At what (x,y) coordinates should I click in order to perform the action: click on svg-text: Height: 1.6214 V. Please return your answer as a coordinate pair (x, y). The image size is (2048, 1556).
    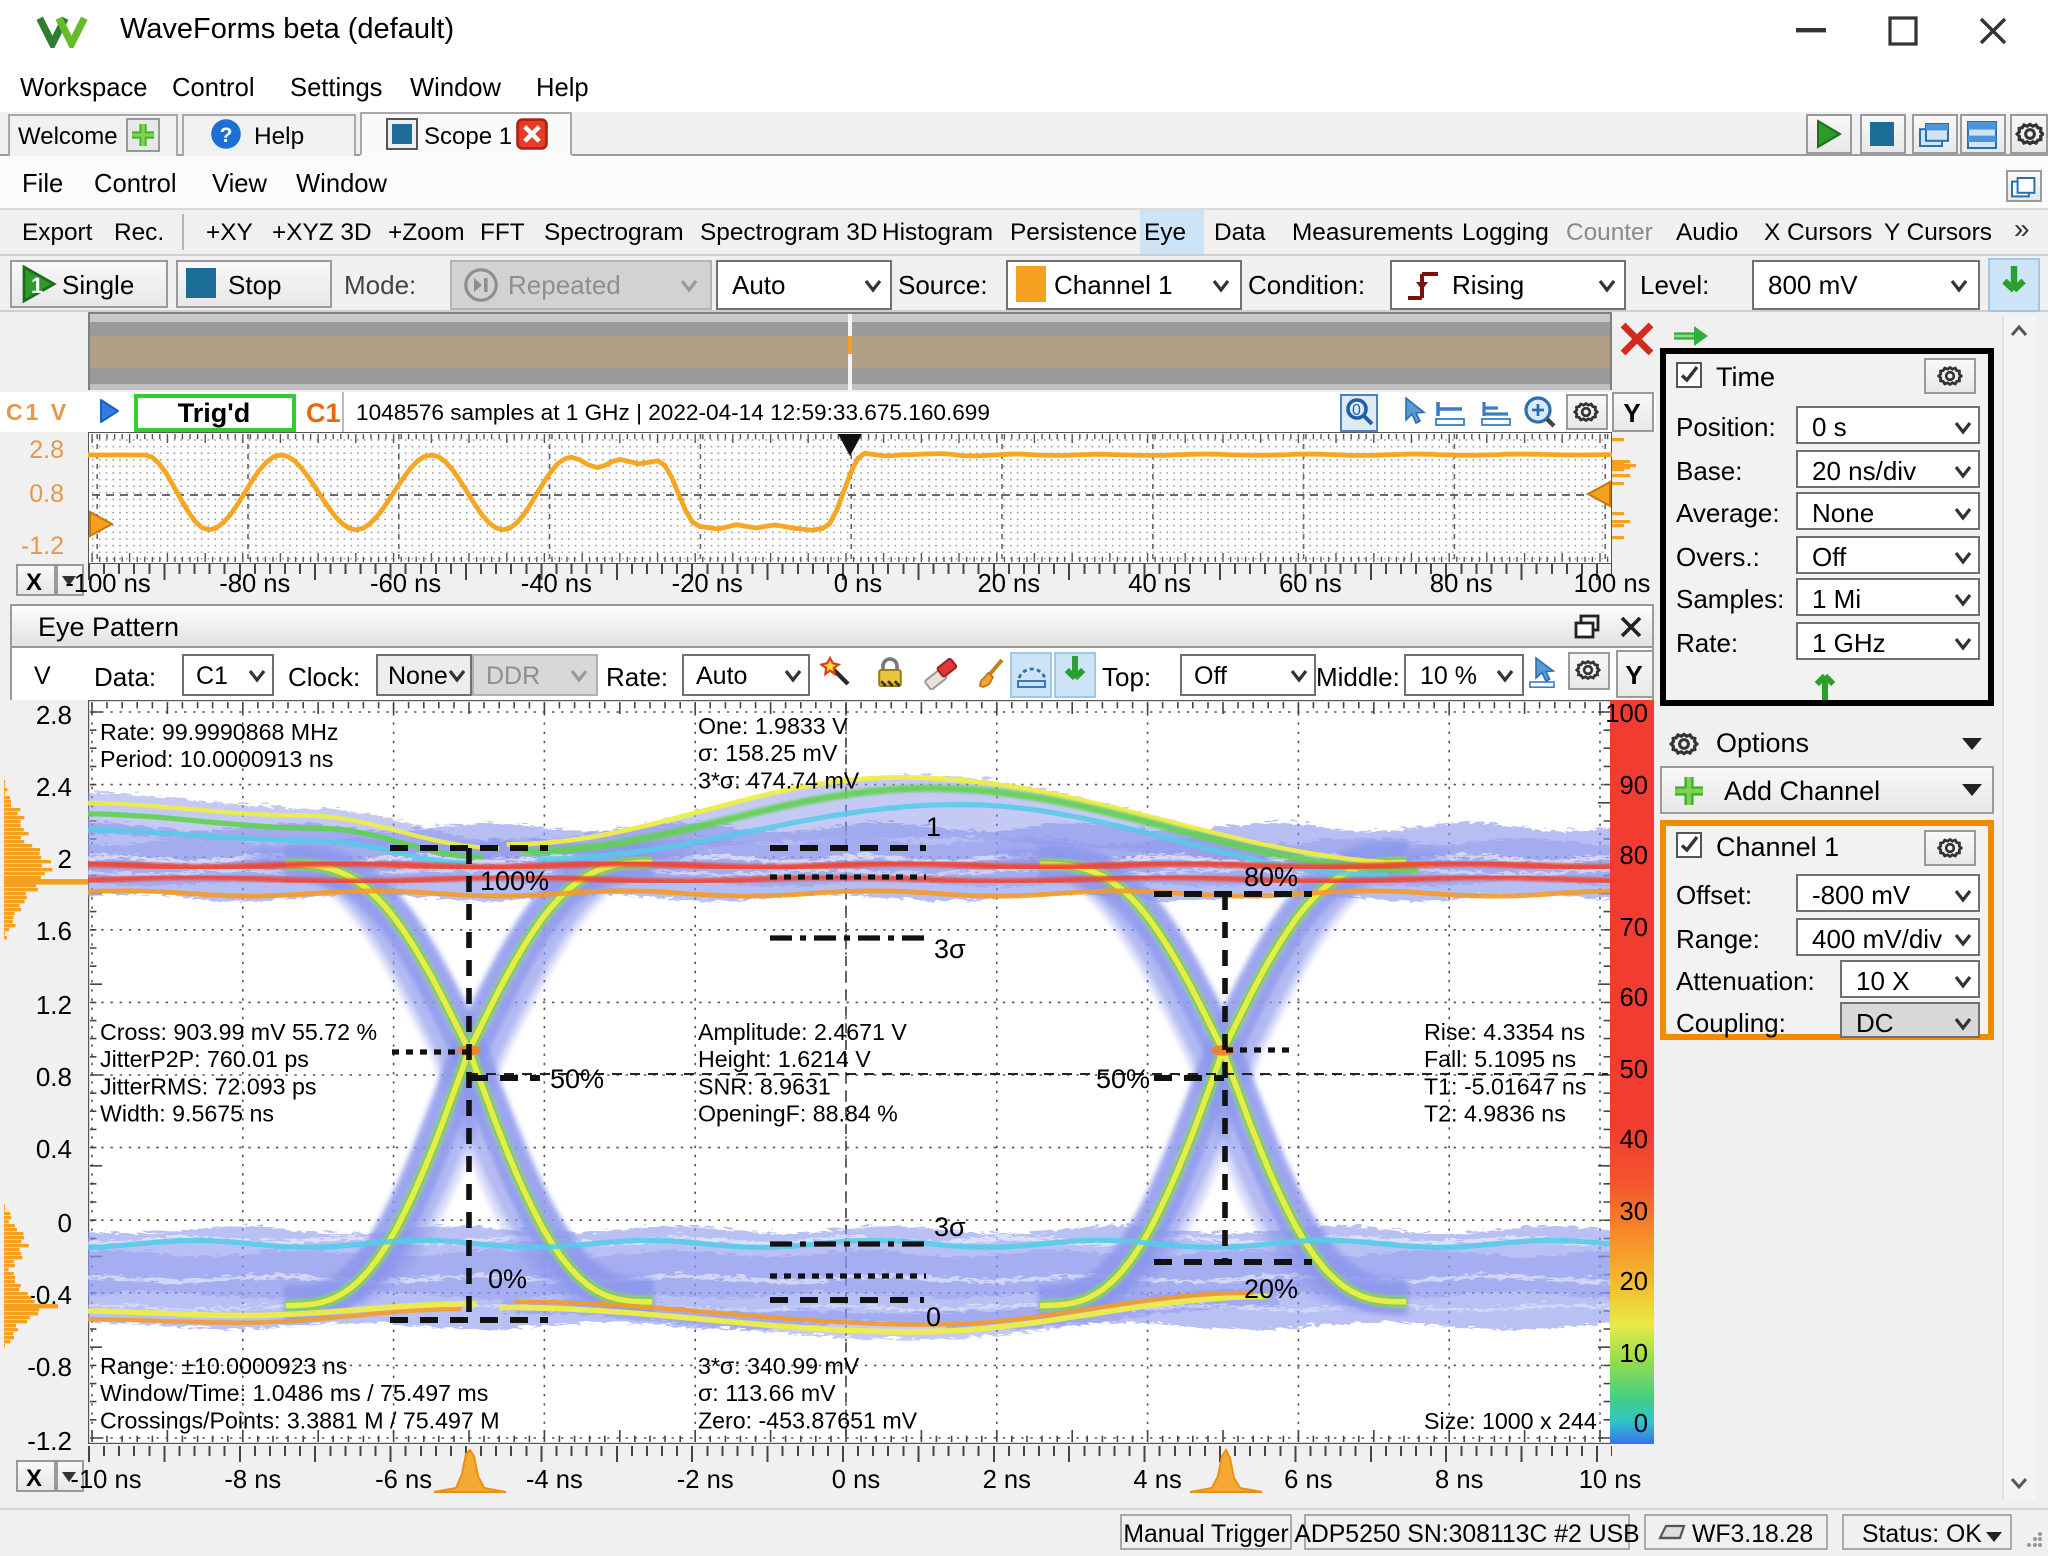
    Looking at the image, I should click on (784, 1059).